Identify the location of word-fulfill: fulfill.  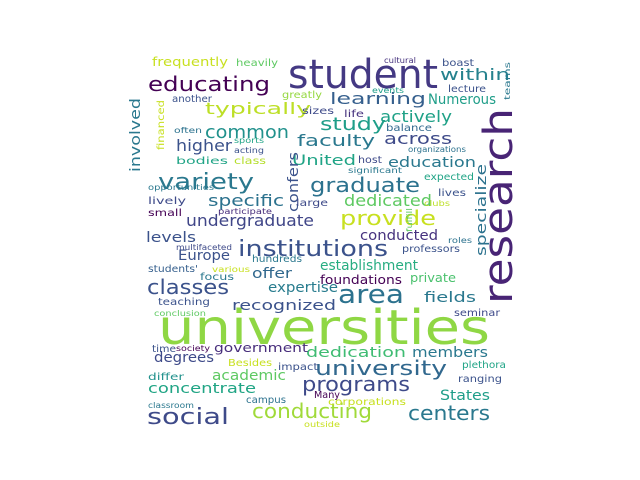
(409, 220).